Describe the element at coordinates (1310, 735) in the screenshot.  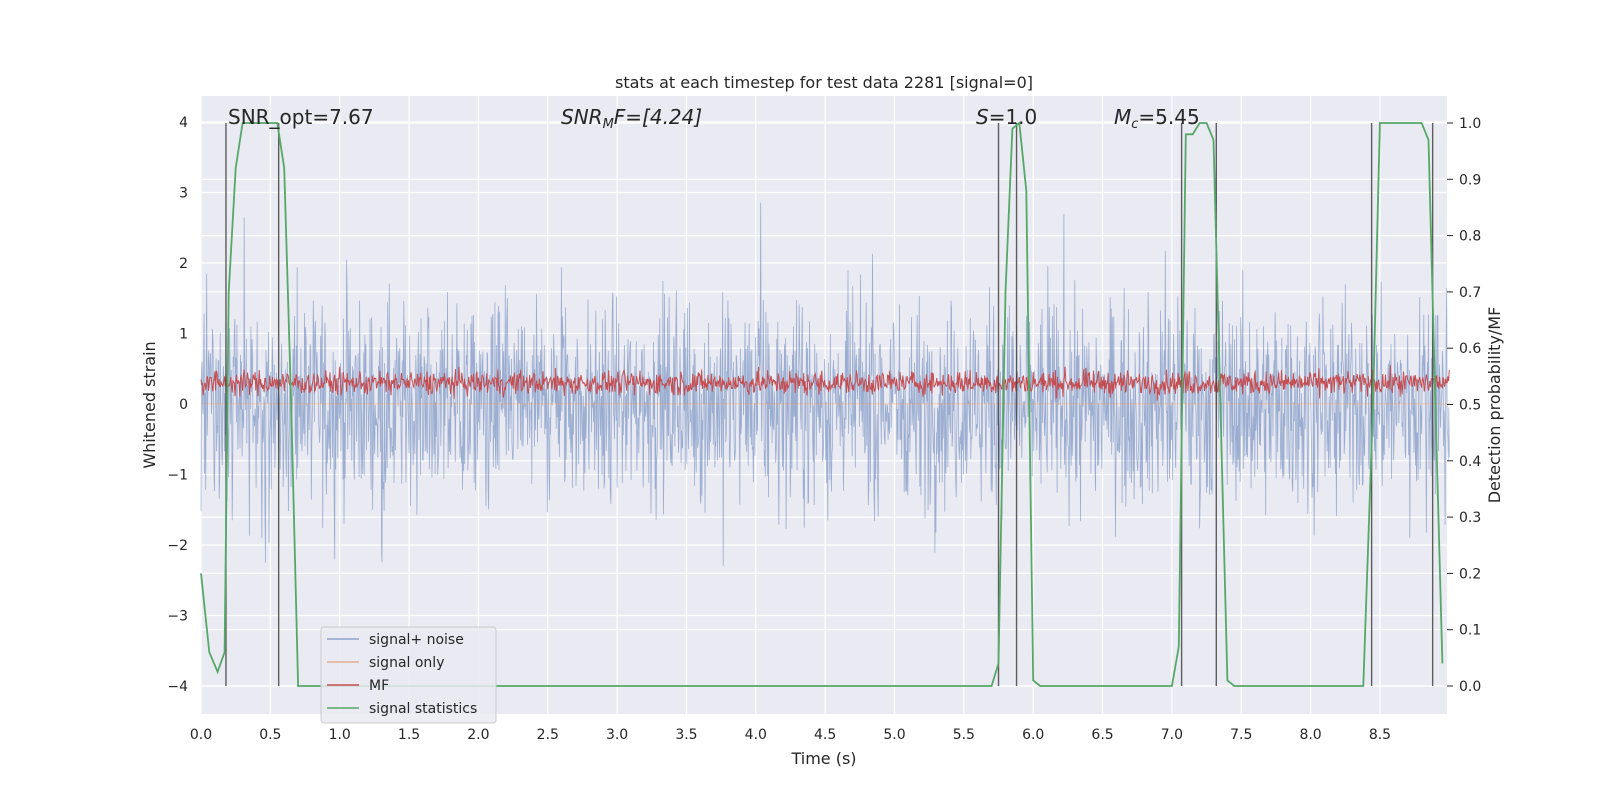
I see `x-tick-label: 8.0` at that location.